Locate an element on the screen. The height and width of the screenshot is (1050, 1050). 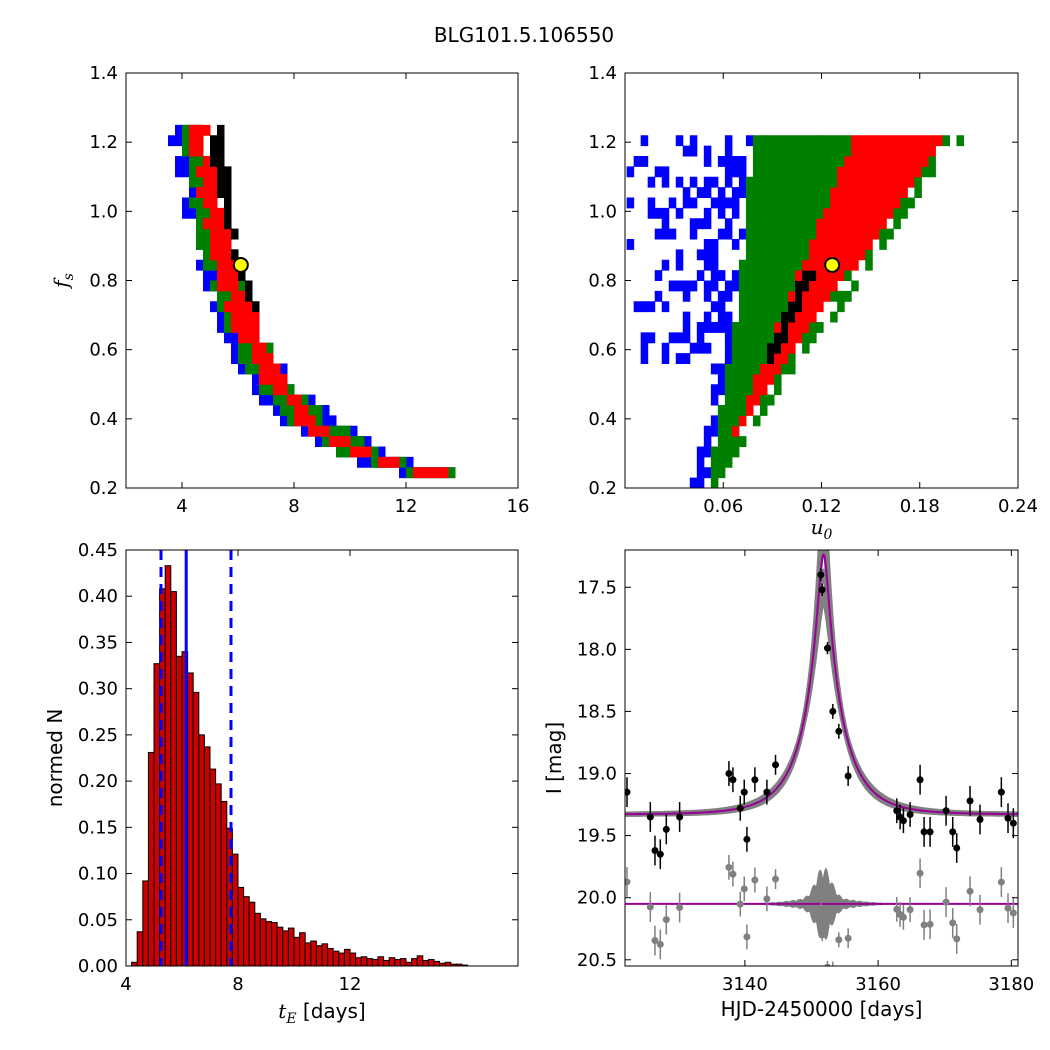
y-tick-label: 0.40 is located at coordinates (98, 596).